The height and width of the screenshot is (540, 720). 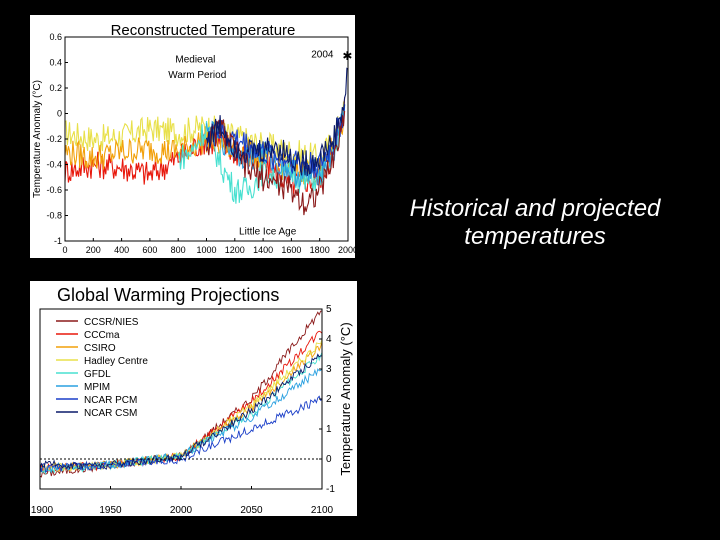 I want to click on legend-label-ncar_csm: NCAR CSM, so click(x=110, y=413).